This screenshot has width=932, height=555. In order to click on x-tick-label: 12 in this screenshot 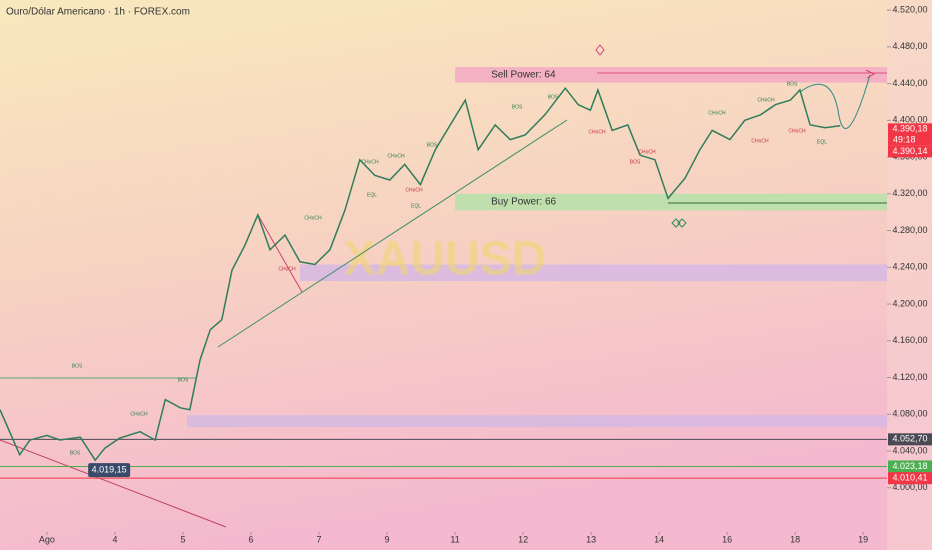, I will do `click(523, 539)`.